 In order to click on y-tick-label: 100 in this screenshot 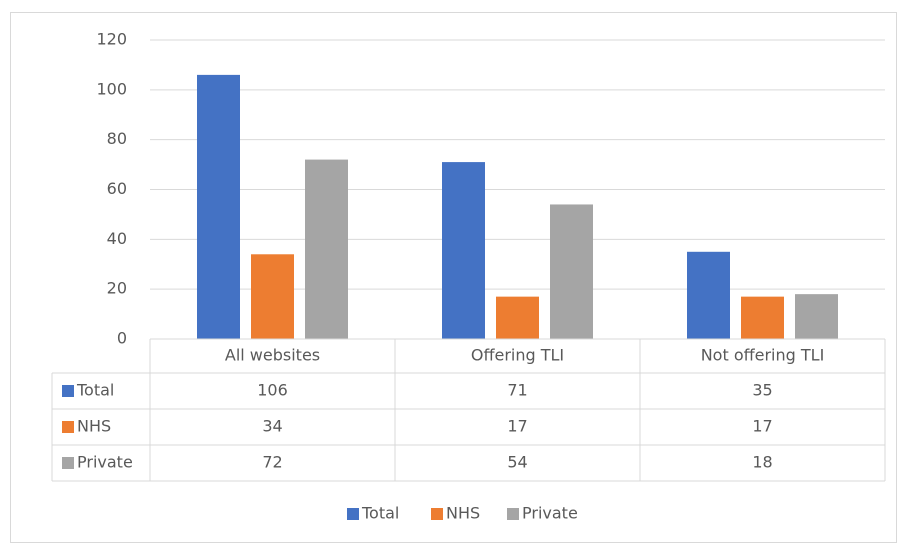, I will do `click(111, 88)`.